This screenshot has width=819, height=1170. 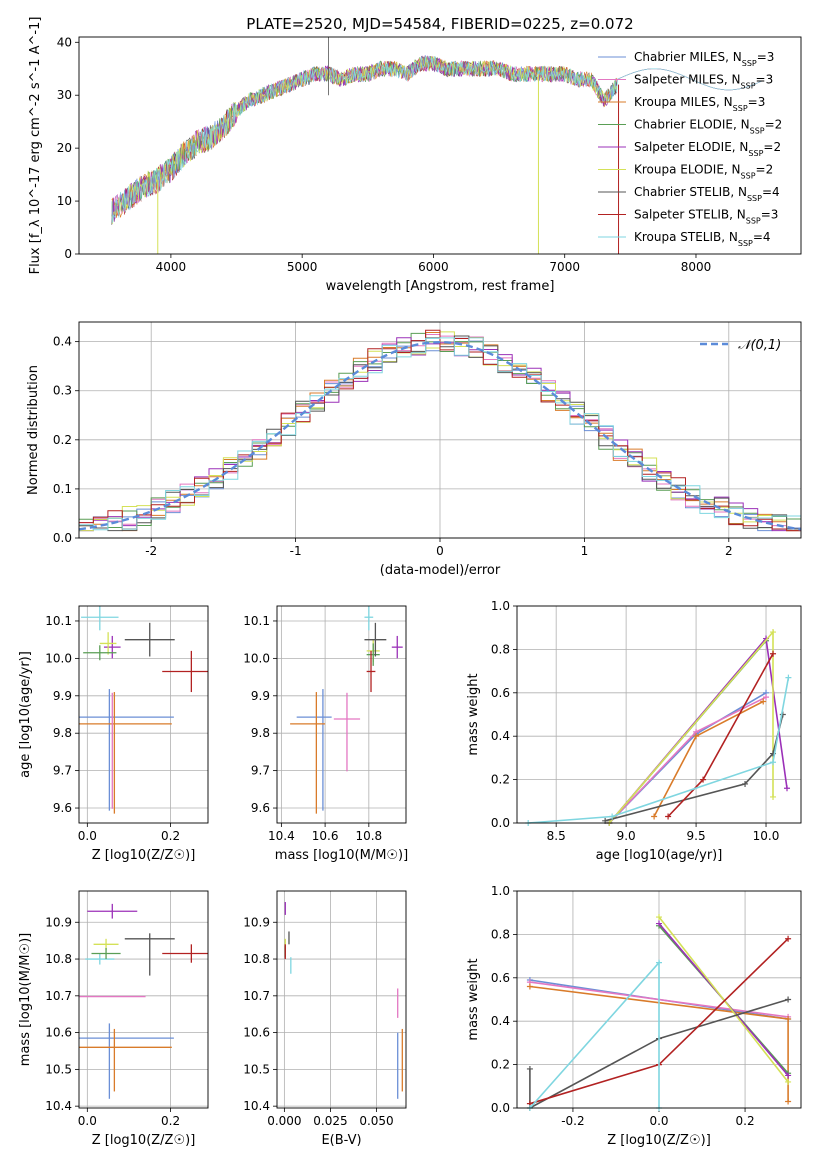 What do you see at coordinates (68, 254) in the screenshot?
I see `y-tick-label: 0` at bounding box center [68, 254].